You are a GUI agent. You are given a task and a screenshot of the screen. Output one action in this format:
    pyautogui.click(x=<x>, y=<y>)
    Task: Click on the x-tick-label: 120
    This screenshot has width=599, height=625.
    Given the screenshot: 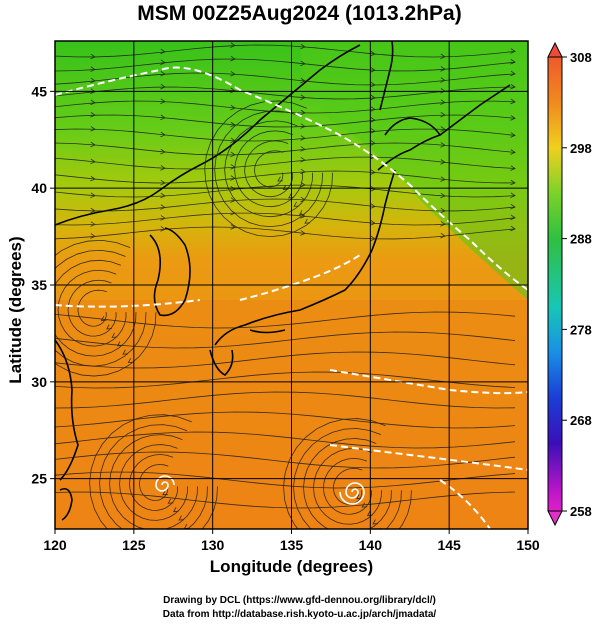 What is the action you would take?
    pyautogui.click(x=55, y=545)
    